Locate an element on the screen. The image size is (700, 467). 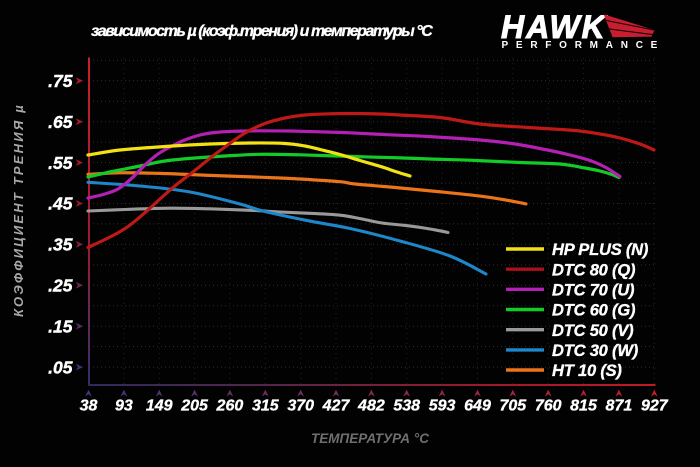
svg-text: 260 is located at coordinates (230, 406).